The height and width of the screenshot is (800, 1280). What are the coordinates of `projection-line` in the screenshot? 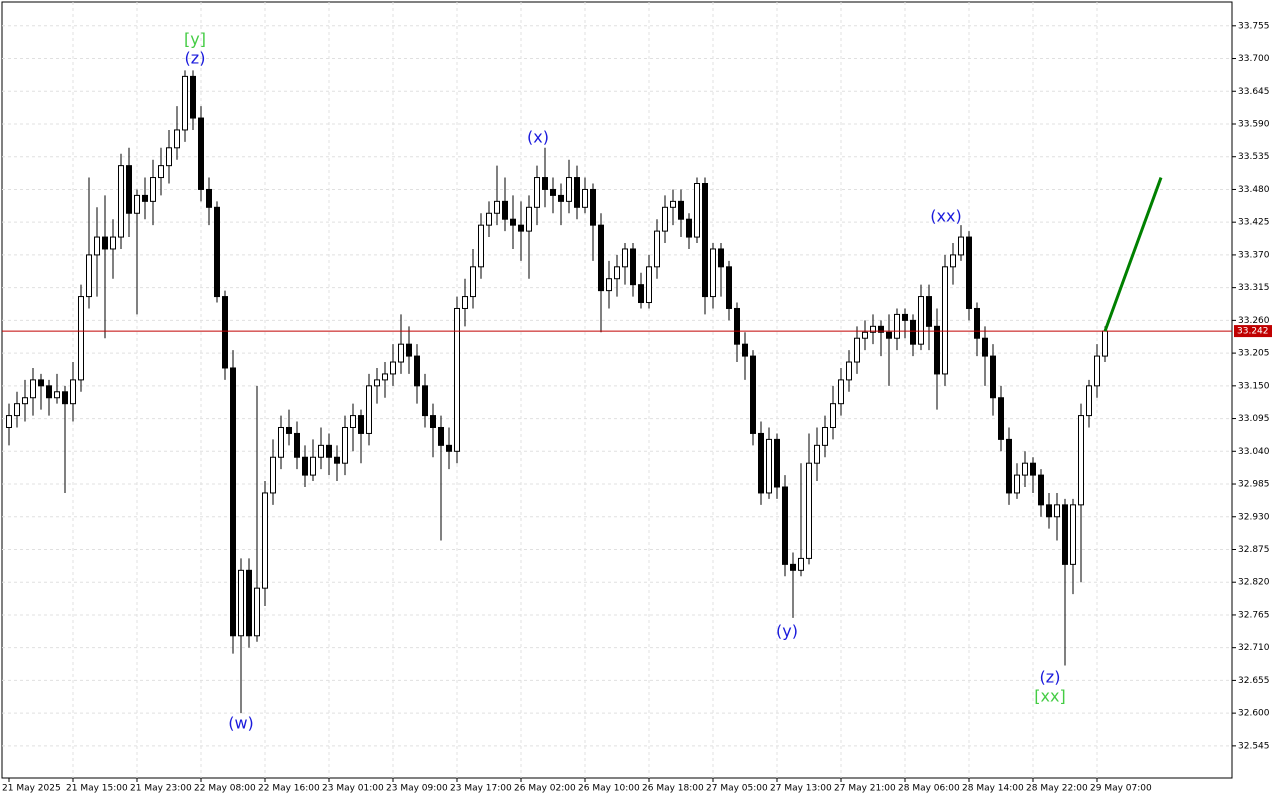 It's located at (1133, 254).